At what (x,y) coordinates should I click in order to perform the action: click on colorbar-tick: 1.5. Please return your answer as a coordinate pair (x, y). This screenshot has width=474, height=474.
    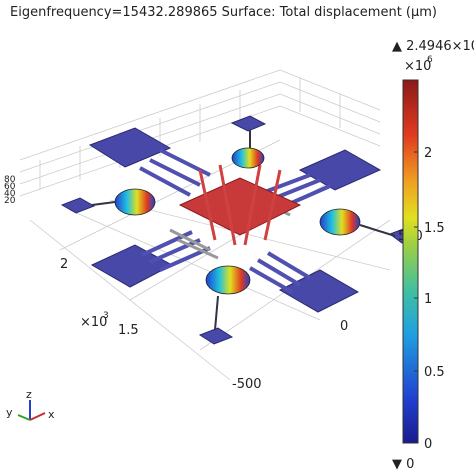
    Looking at the image, I should click on (434, 228).